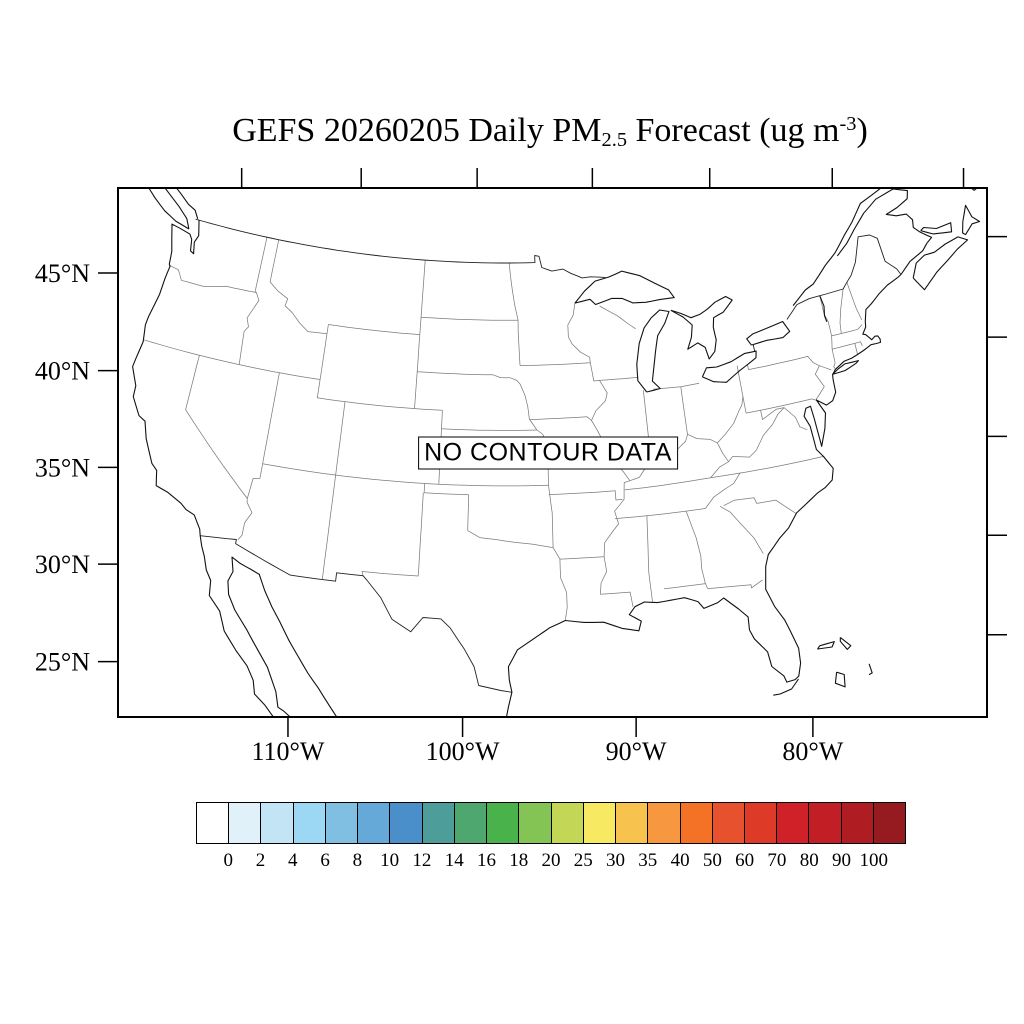  Describe the element at coordinates (583, 860) in the screenshot. I see `colorbar-label: 25` at that location.